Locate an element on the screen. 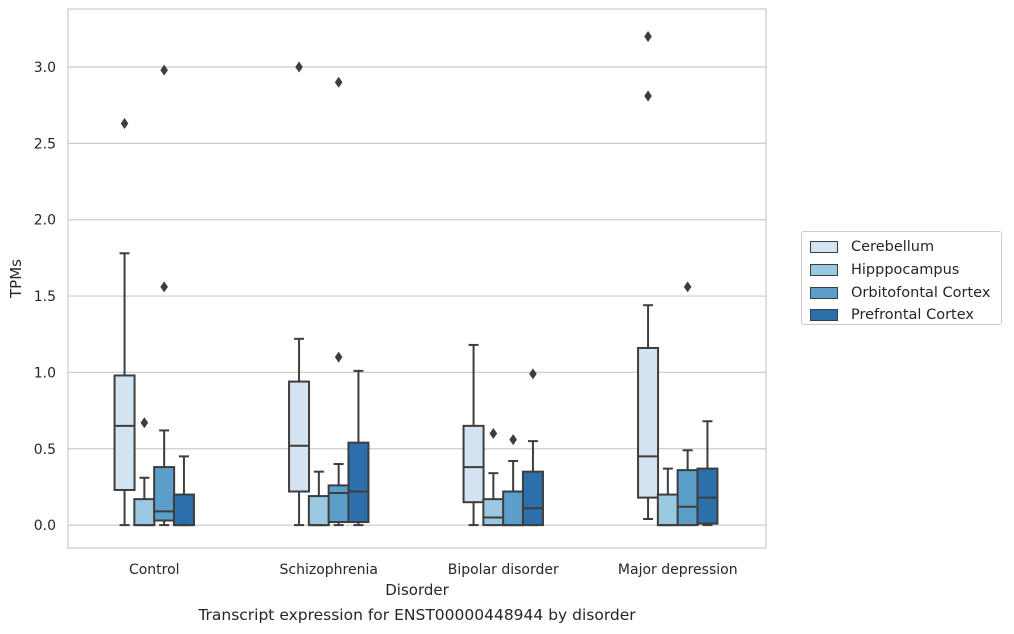 This screenshot has height=634, width=1014. series-hipppocampus is located at coordinates (406, 472).